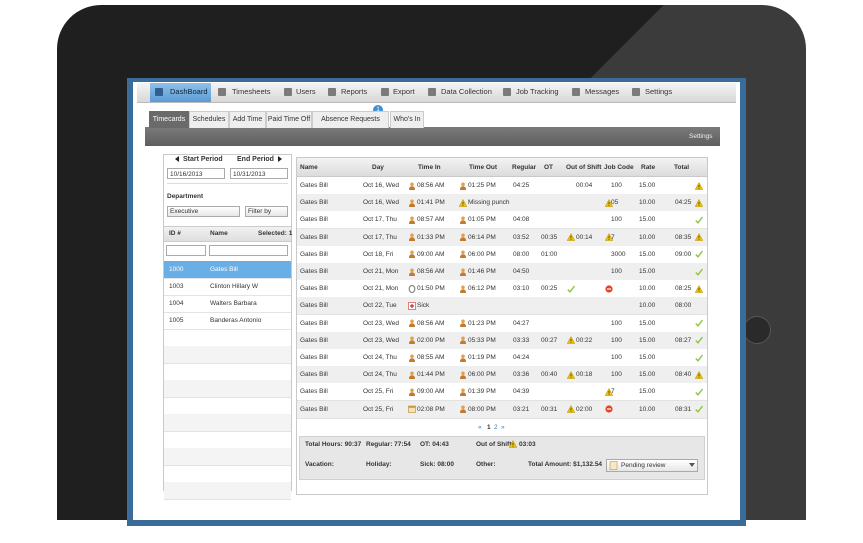  Describe the element at coordinates (584, 409) in the screenshot. I see `cell: 02:00` at that location.